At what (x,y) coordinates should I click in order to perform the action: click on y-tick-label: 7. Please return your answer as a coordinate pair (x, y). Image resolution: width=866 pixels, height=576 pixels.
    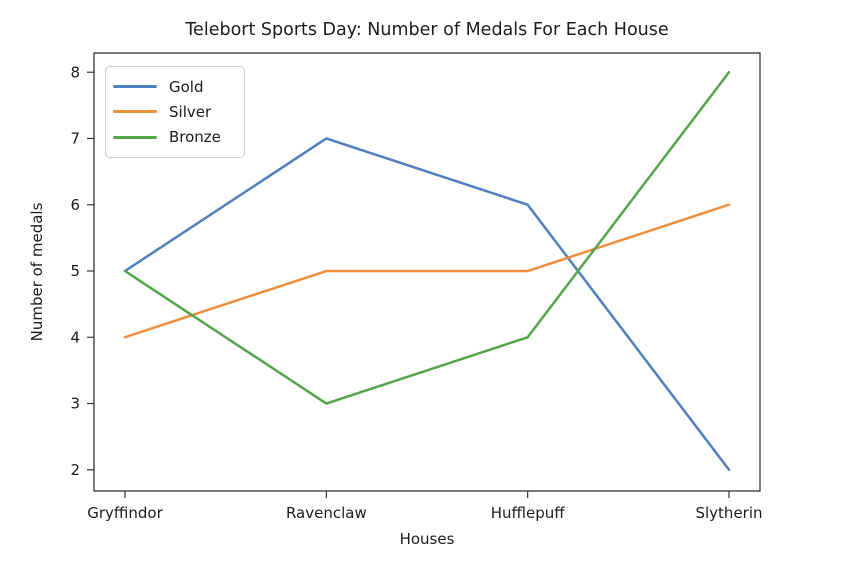
    Looking at the image, I should click on (75, 139).